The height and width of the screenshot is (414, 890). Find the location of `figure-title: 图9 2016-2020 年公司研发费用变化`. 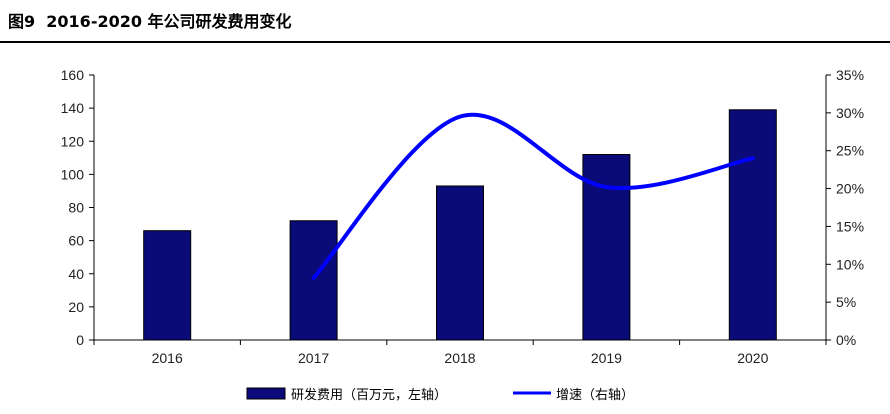

figure-title: 图9 2016-2020 年公司研发费用变化 is located at coordinates (150, 20).